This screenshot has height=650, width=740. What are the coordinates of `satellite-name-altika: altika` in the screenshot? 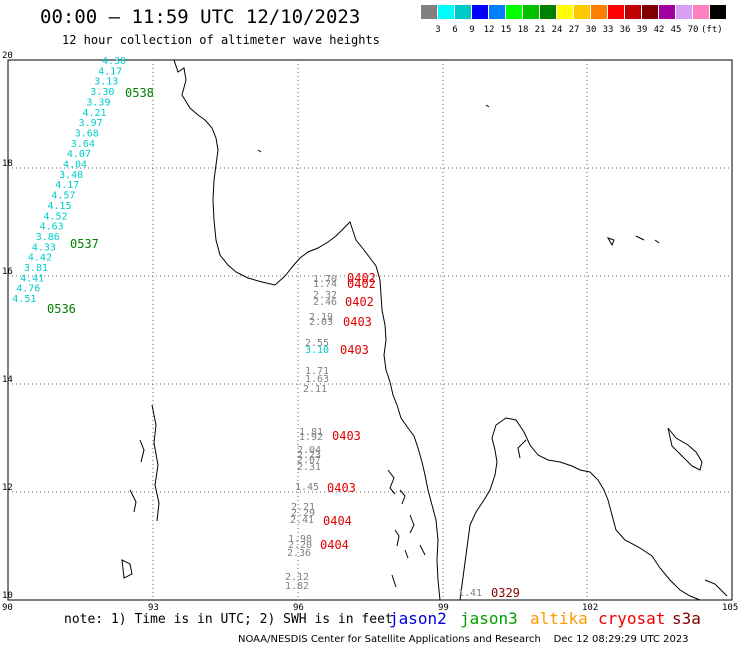 It's located at (559, 618).